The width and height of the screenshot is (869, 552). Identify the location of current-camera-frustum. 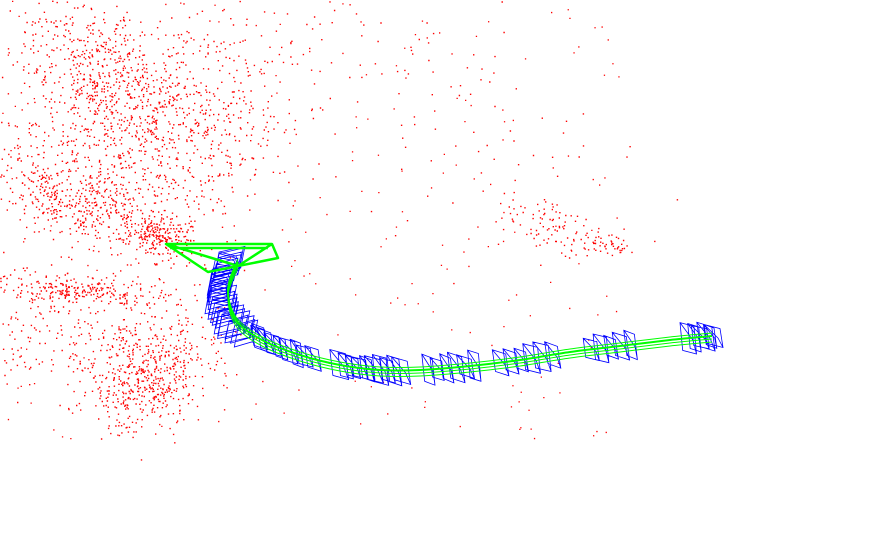
(222, 258).